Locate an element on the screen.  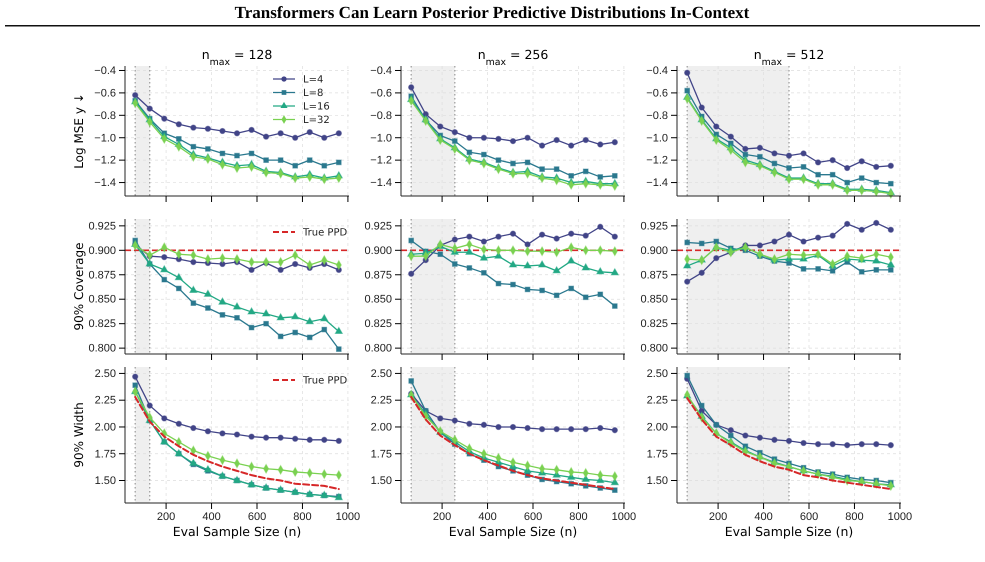
legend-label: L=32 is located at coordinates (316, 120).